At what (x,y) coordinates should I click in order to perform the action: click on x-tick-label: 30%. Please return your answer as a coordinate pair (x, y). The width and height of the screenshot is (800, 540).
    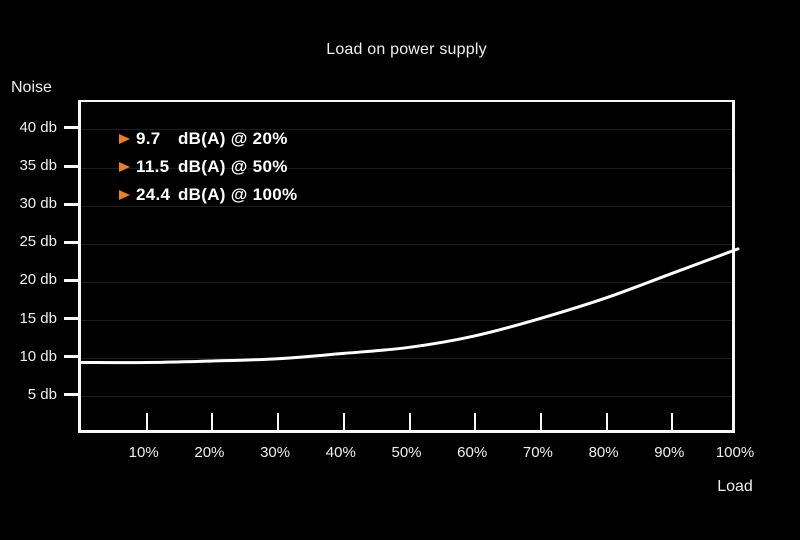
    Looking at the image, I should click on (275, 452).